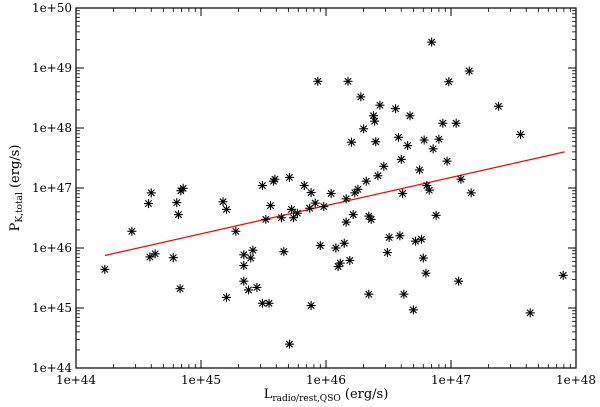 This screenshot has height=407, width=600. What do you see at coordinates (52, 368) in the screenshot?
I see `y-tick-label: 1e+44` at bounding box center [52, 368].